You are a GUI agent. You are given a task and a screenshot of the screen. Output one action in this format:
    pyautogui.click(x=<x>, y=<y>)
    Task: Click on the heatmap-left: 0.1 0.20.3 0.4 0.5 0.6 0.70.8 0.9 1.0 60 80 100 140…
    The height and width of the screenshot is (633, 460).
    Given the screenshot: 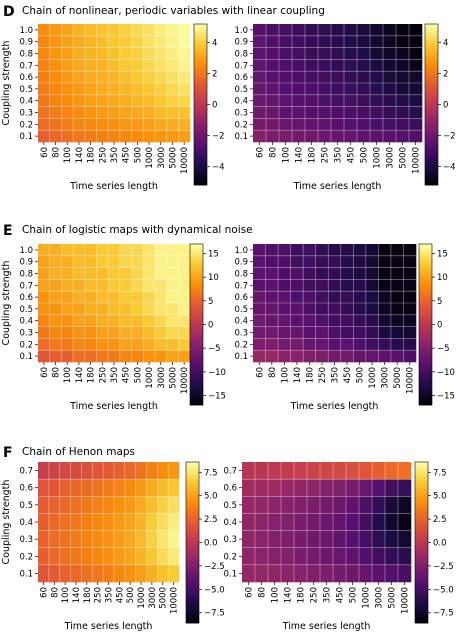 What is the action you would take?
    pyautogui.click(x=113, y=107)
    